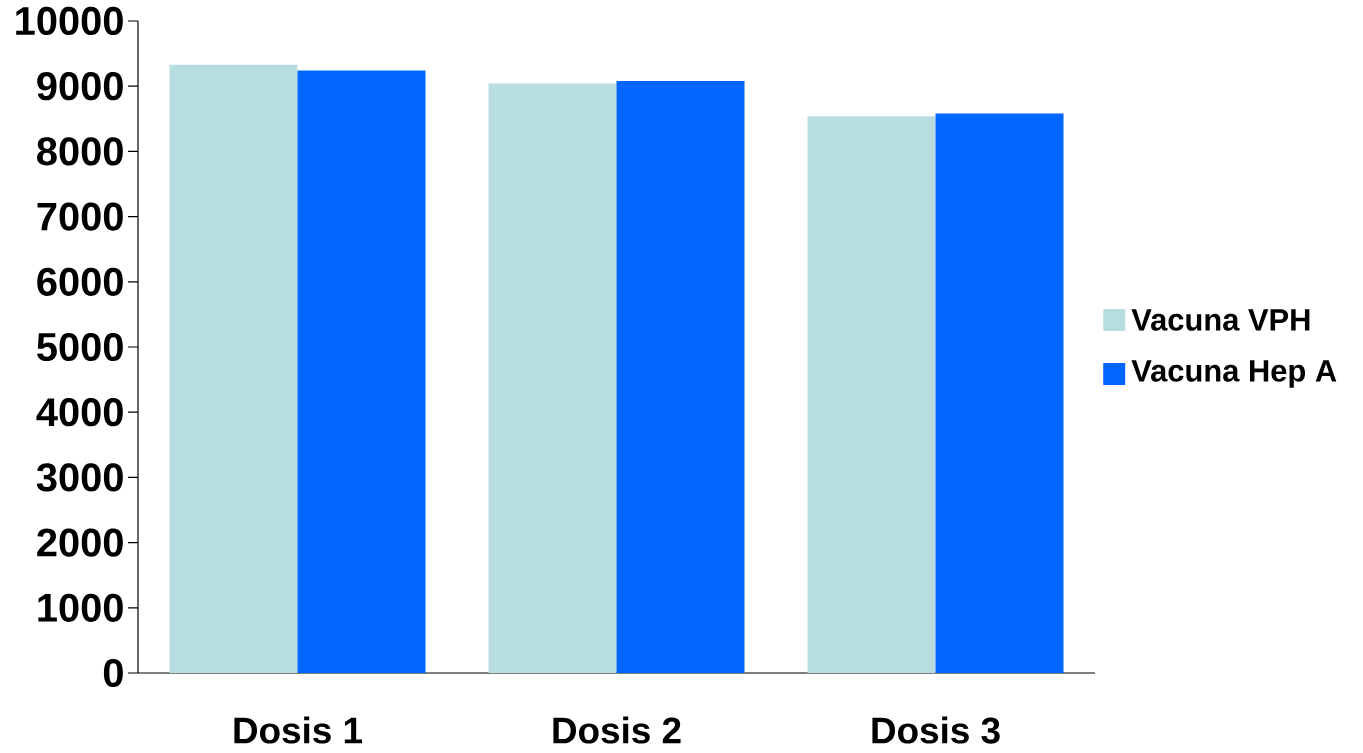 The image size is (1363, 753). What do you see at coordinates (79, 477) in the screenshot?
I see `y-tick-label: 3000` at bounding box center [79, 477].